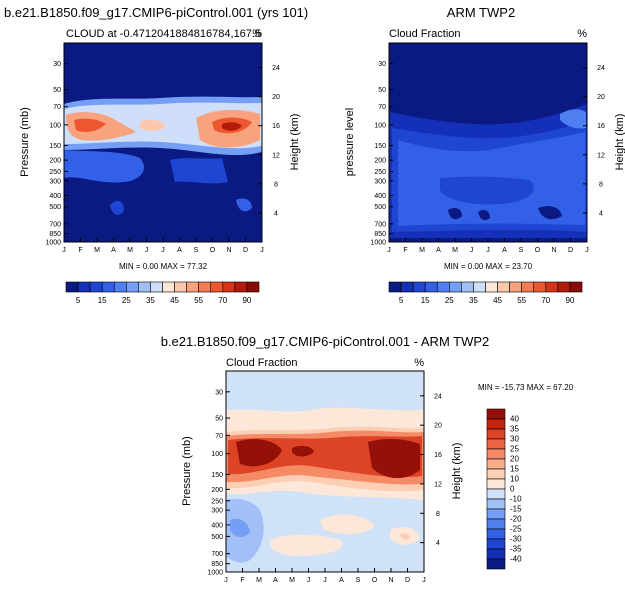 The image size is (625, 592). I want to click on pressure-tick-label: 300, so click(380, 181).